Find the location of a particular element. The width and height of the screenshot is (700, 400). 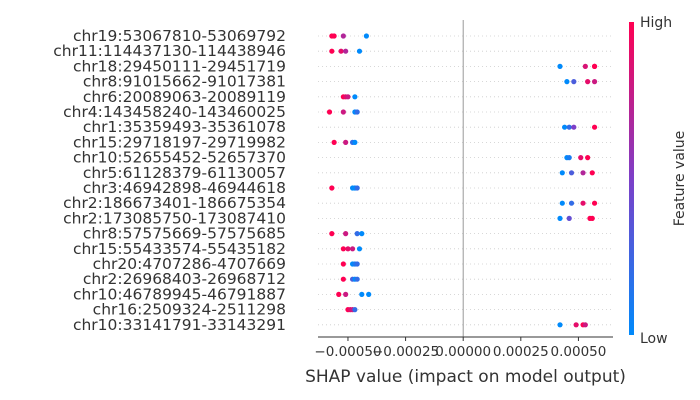

feature-label: chr11:114437130-114438946 is located at coordinates (169, 51).